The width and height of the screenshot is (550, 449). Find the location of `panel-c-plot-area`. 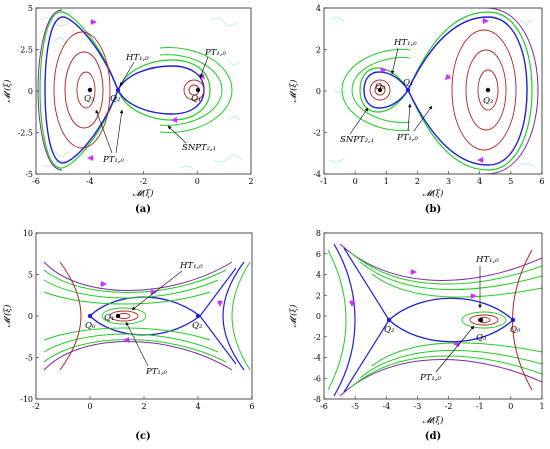

panel-c-plot-area is located at coordinates (147, 316).